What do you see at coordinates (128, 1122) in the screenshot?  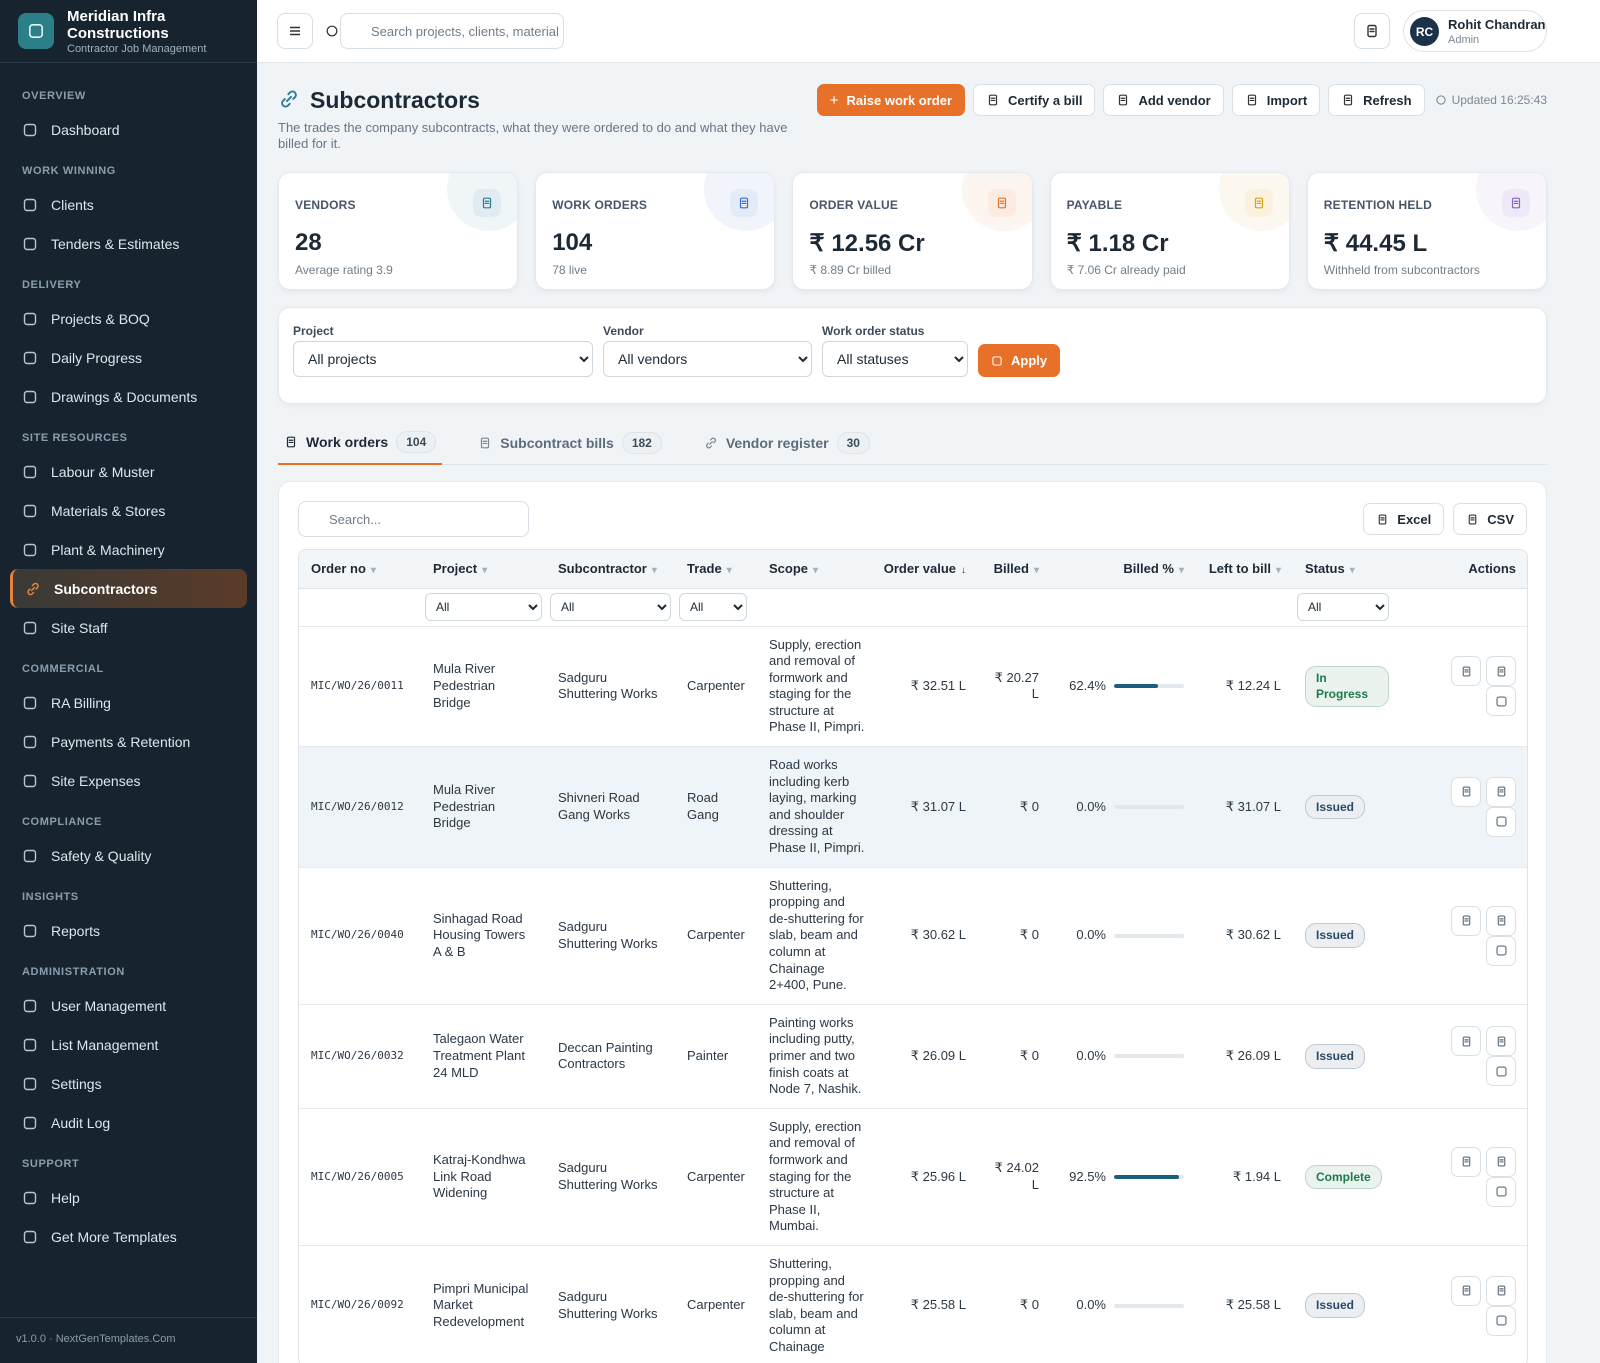 I see `nav-item: Audit Log` at bounding box center [128, 1122].